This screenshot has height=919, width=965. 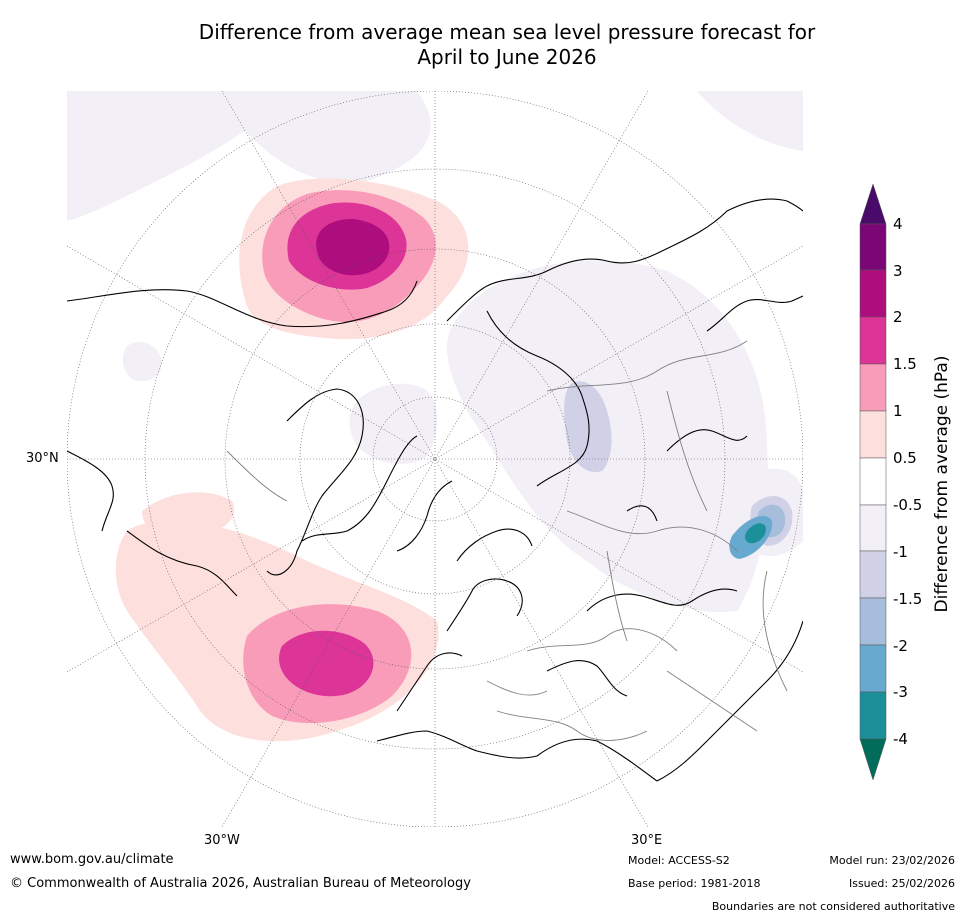 I want to click on anomaly-neg-region-pole, so click(x=393, y=423).